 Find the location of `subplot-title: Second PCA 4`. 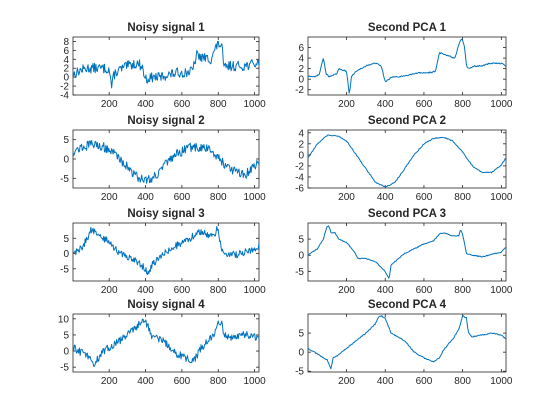

subplot-title: Second PCA 4 is located at coordinates (407, 305).